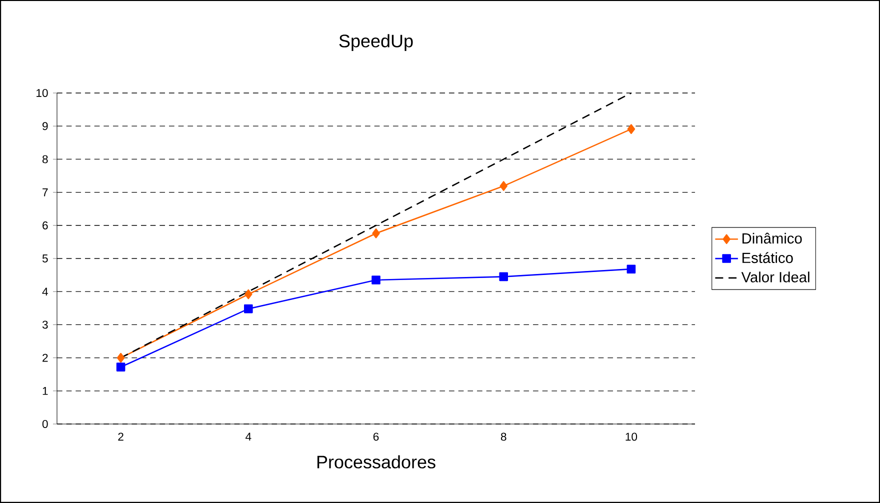 The width and height of the screenshot is (880, 503). Describe the element at coordinates (45, 391) in the screenshot. I see `y-tick-label: 1` at that location.